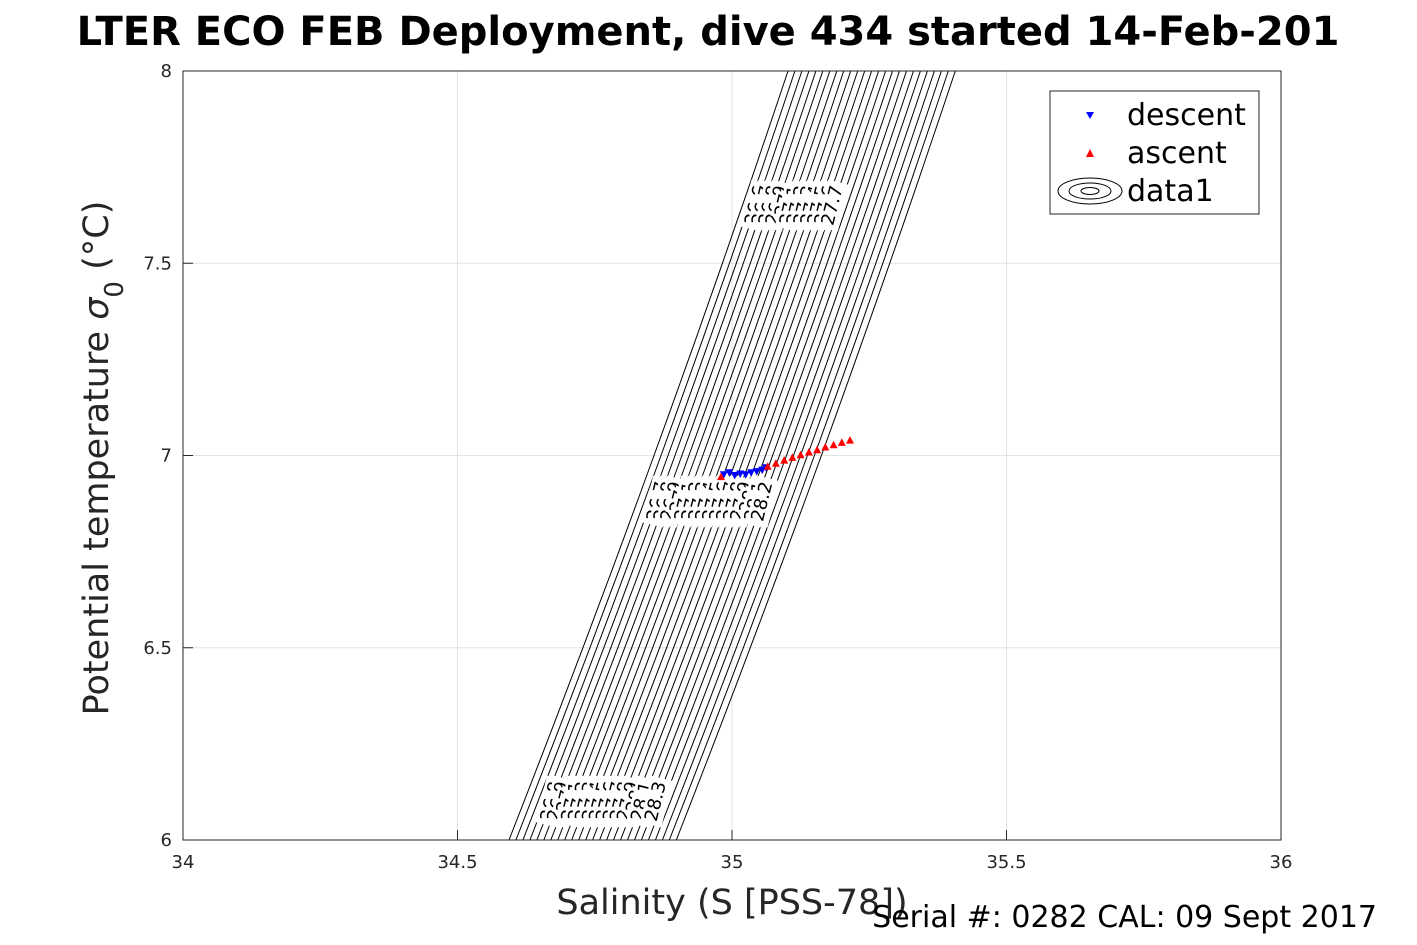  Describe the element at coordinates (1090, 153) in the screenshot. I see `legend-ascent-marker` at that location.